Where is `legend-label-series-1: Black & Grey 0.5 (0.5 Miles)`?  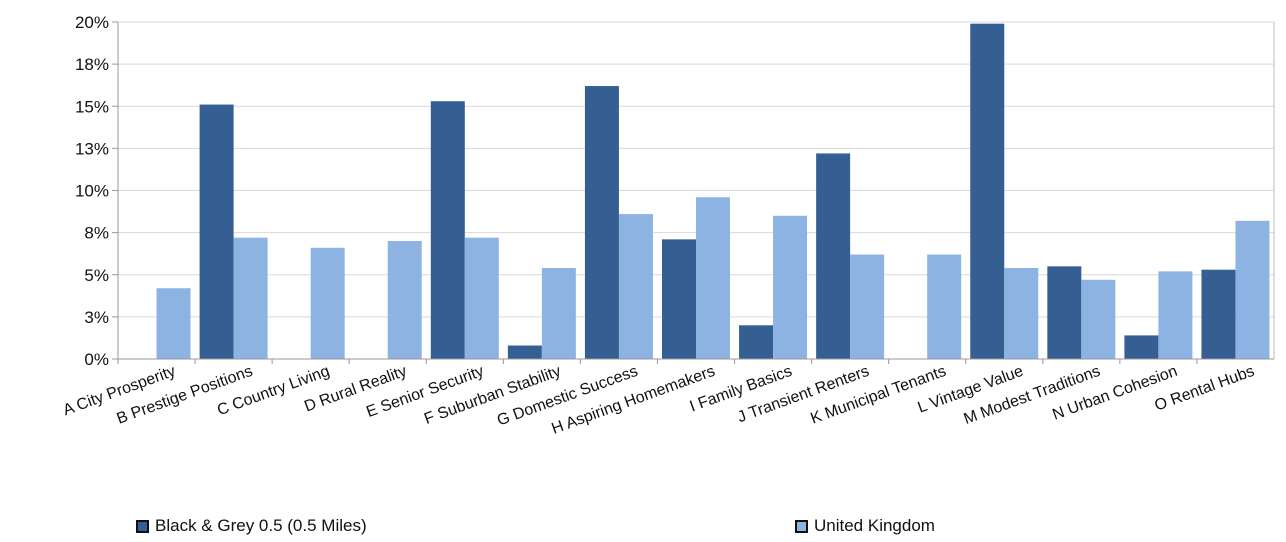
legend-label-series-1: Black & Grey 0.5 (0.5 Miles) is located at coordinates (261, 525).